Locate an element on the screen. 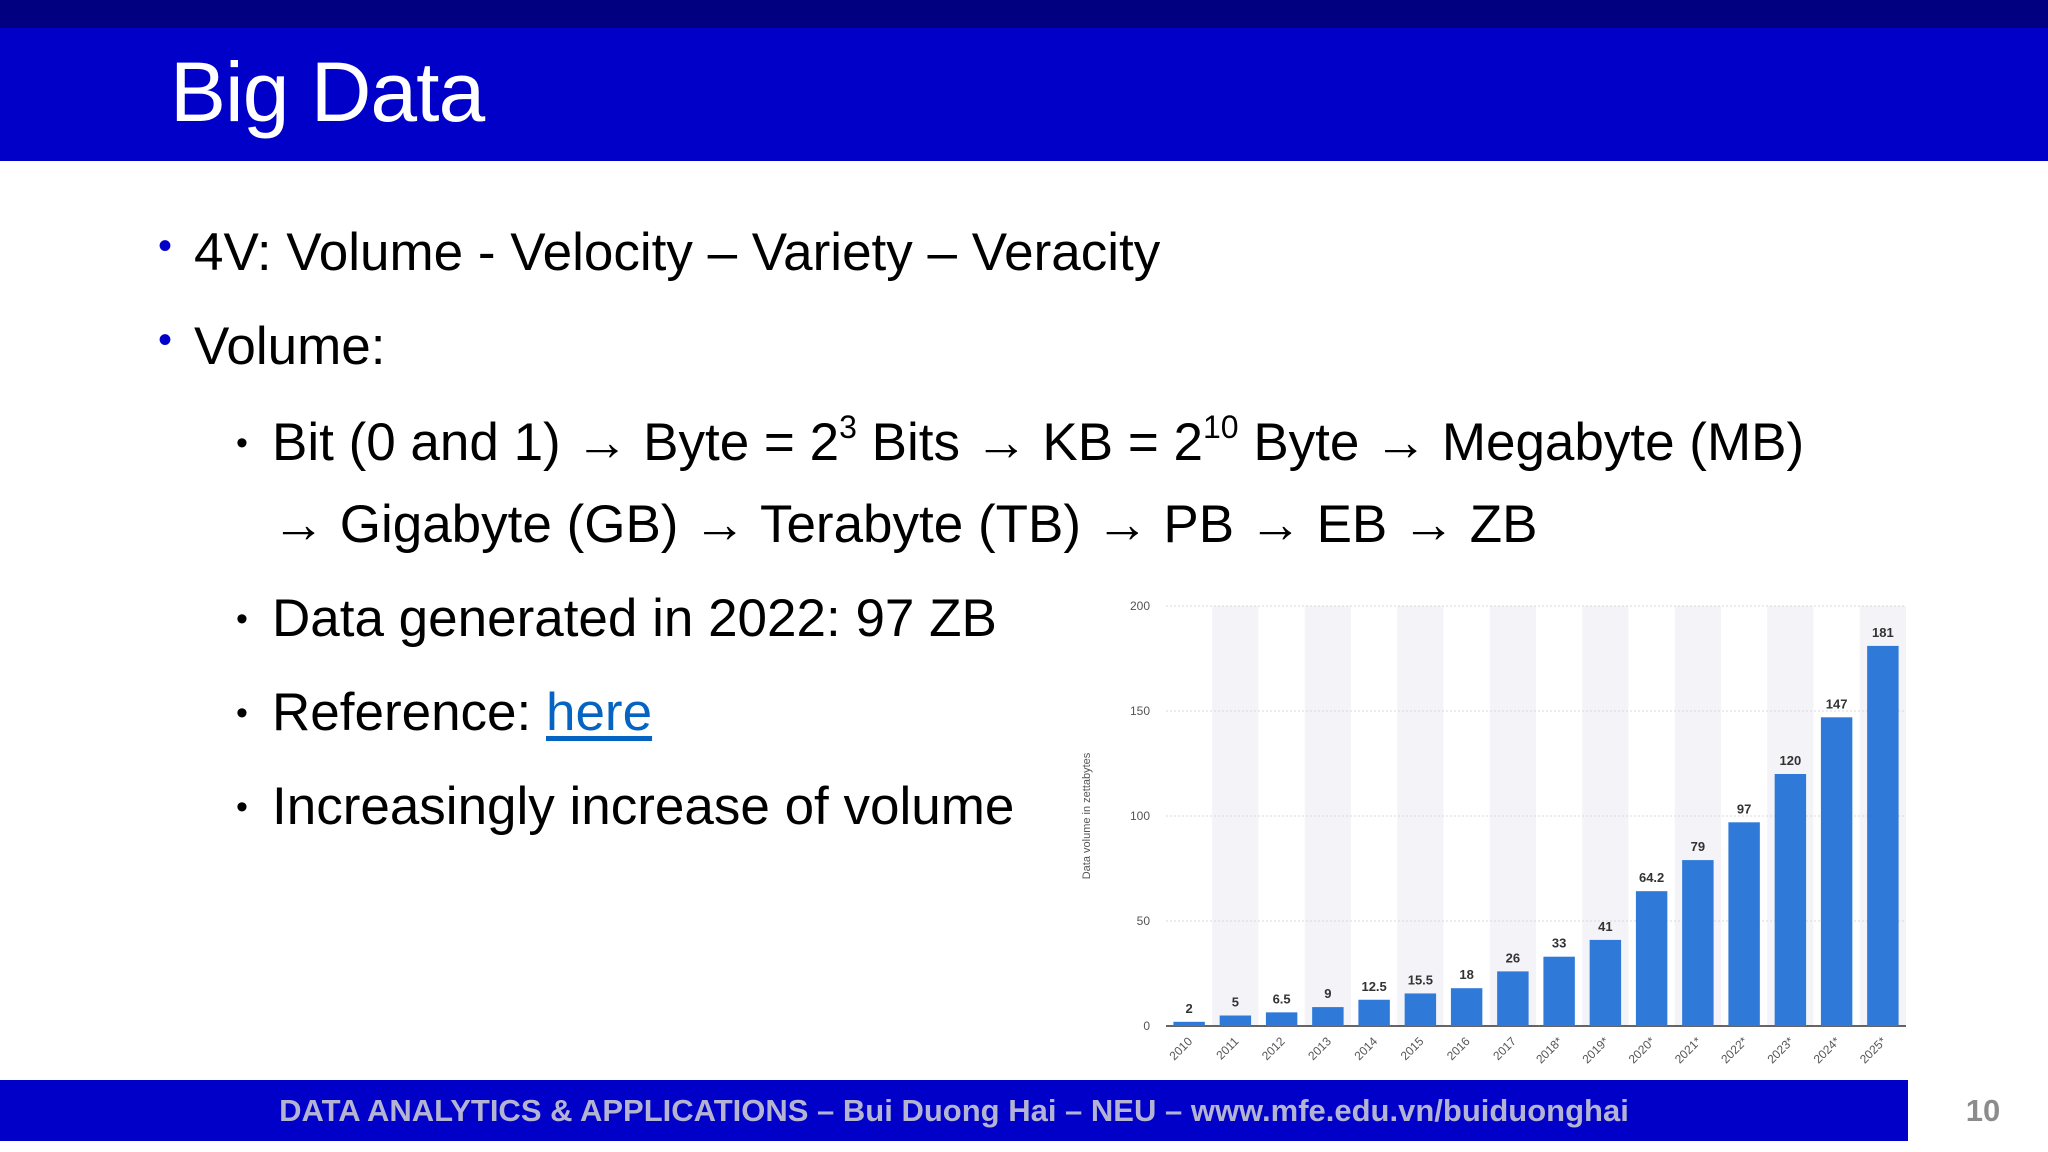 This screenshot has width=2048, height=1152. bullet-reference: • Reference: here is located at coordinates (444, 713).